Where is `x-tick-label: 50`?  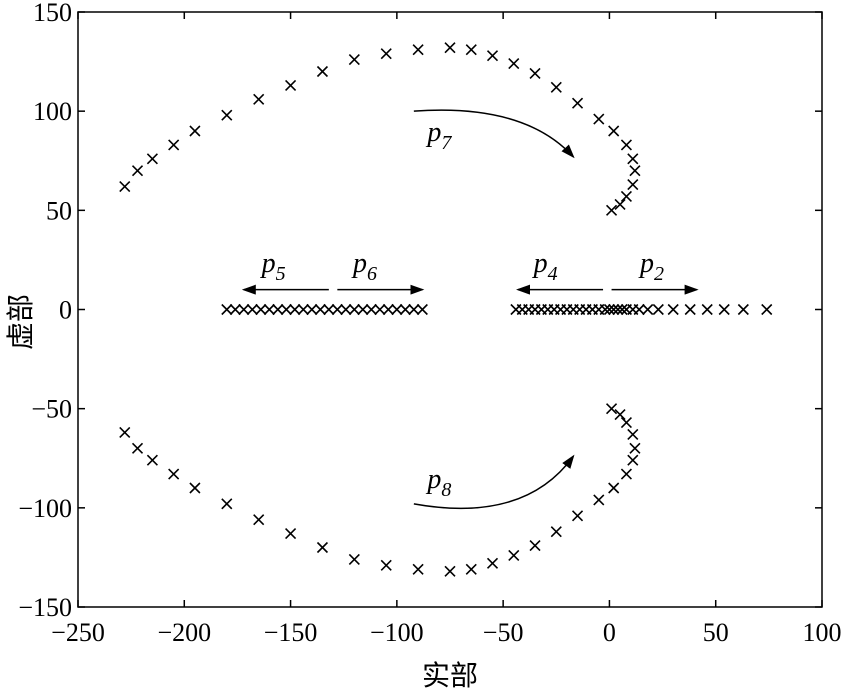
x-tick-label: 50 is located at coordinates (716, 632).